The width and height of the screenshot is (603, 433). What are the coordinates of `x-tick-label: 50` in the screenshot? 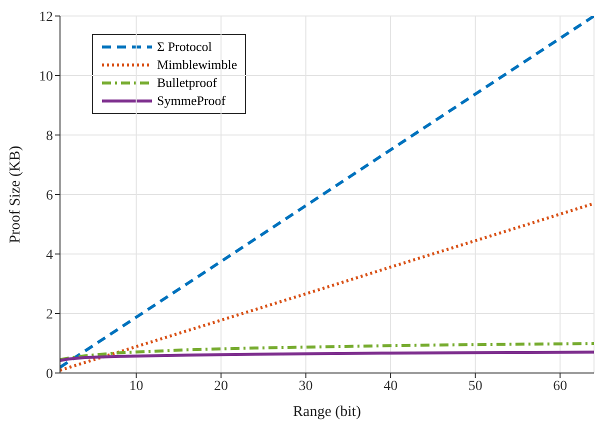 It's located at (475, 386).